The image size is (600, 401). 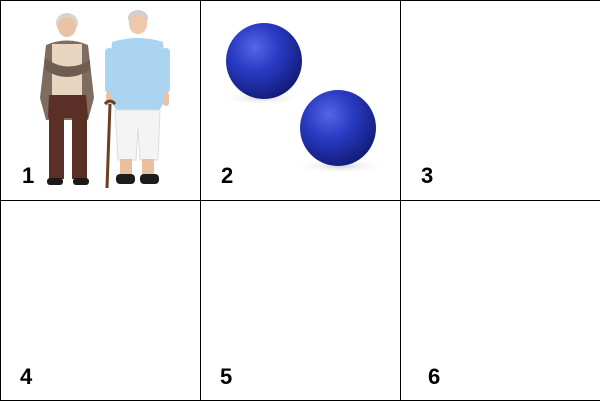 What do you see at coordinates (136, 99) in the screenshot?
I see `woman-right` at bounding box center [136, 99].